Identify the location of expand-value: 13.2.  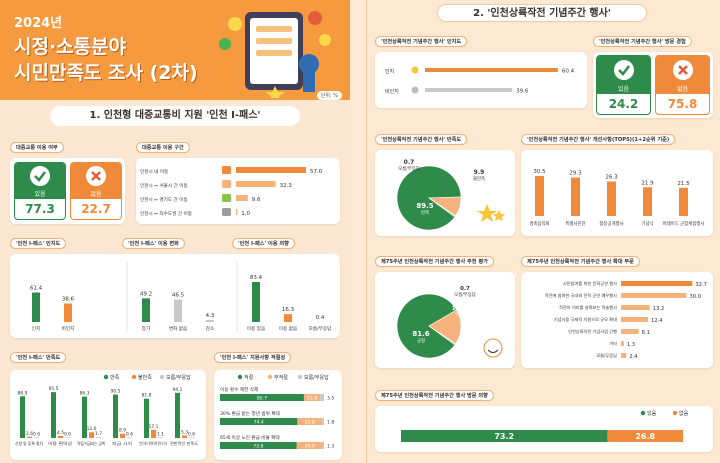
(659, 309).